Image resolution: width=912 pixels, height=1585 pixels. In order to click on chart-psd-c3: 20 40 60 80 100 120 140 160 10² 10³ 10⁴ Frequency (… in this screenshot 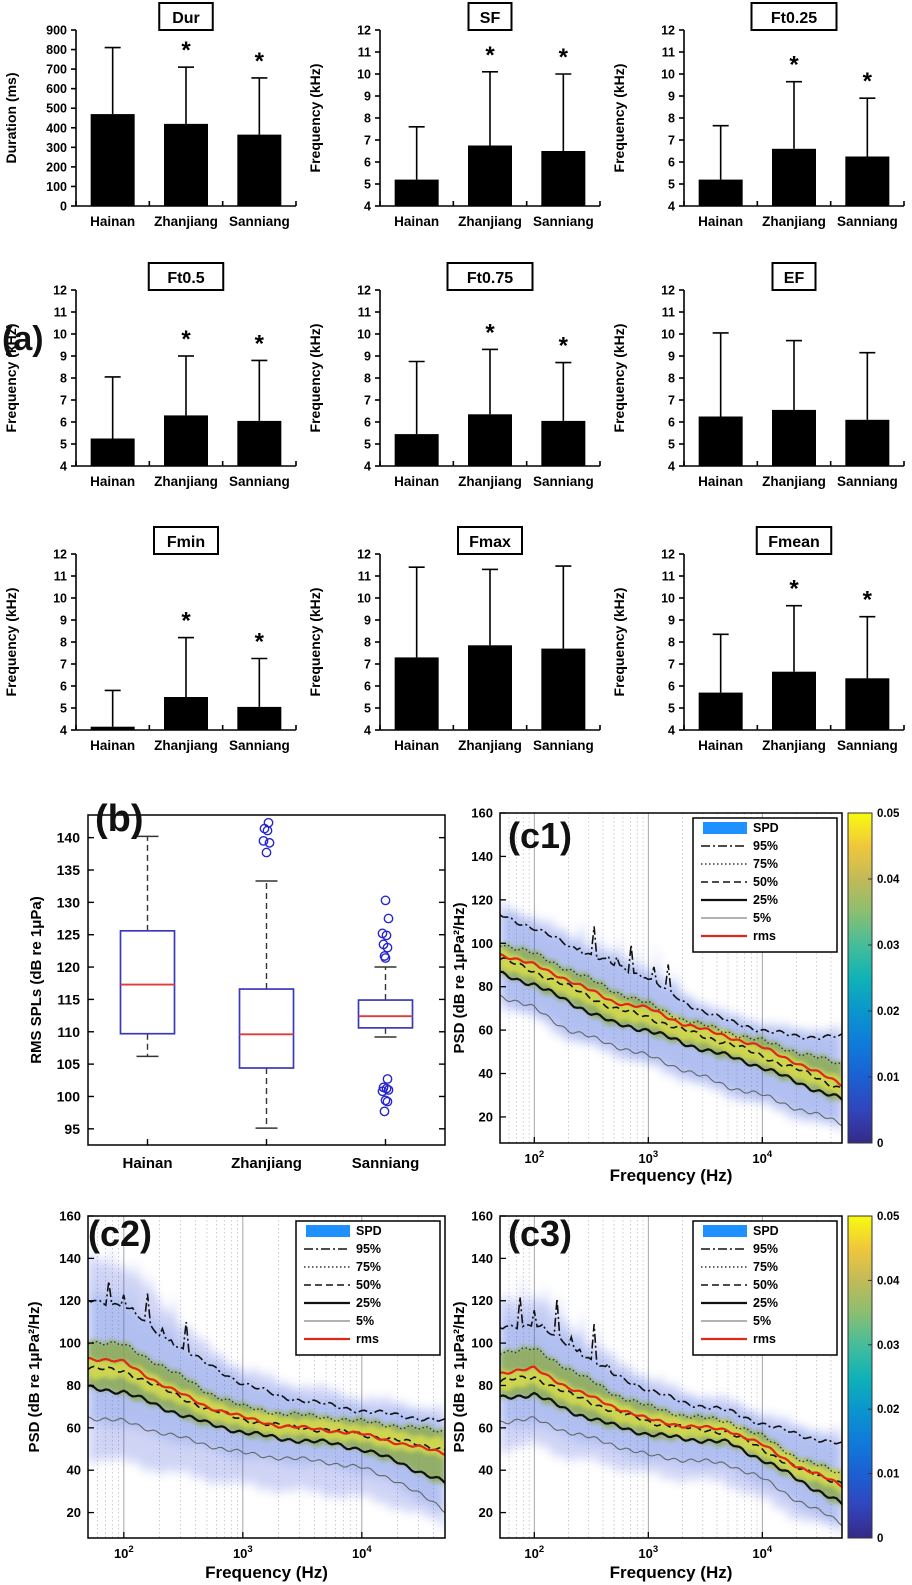, I will do `click(675, 1396)`.